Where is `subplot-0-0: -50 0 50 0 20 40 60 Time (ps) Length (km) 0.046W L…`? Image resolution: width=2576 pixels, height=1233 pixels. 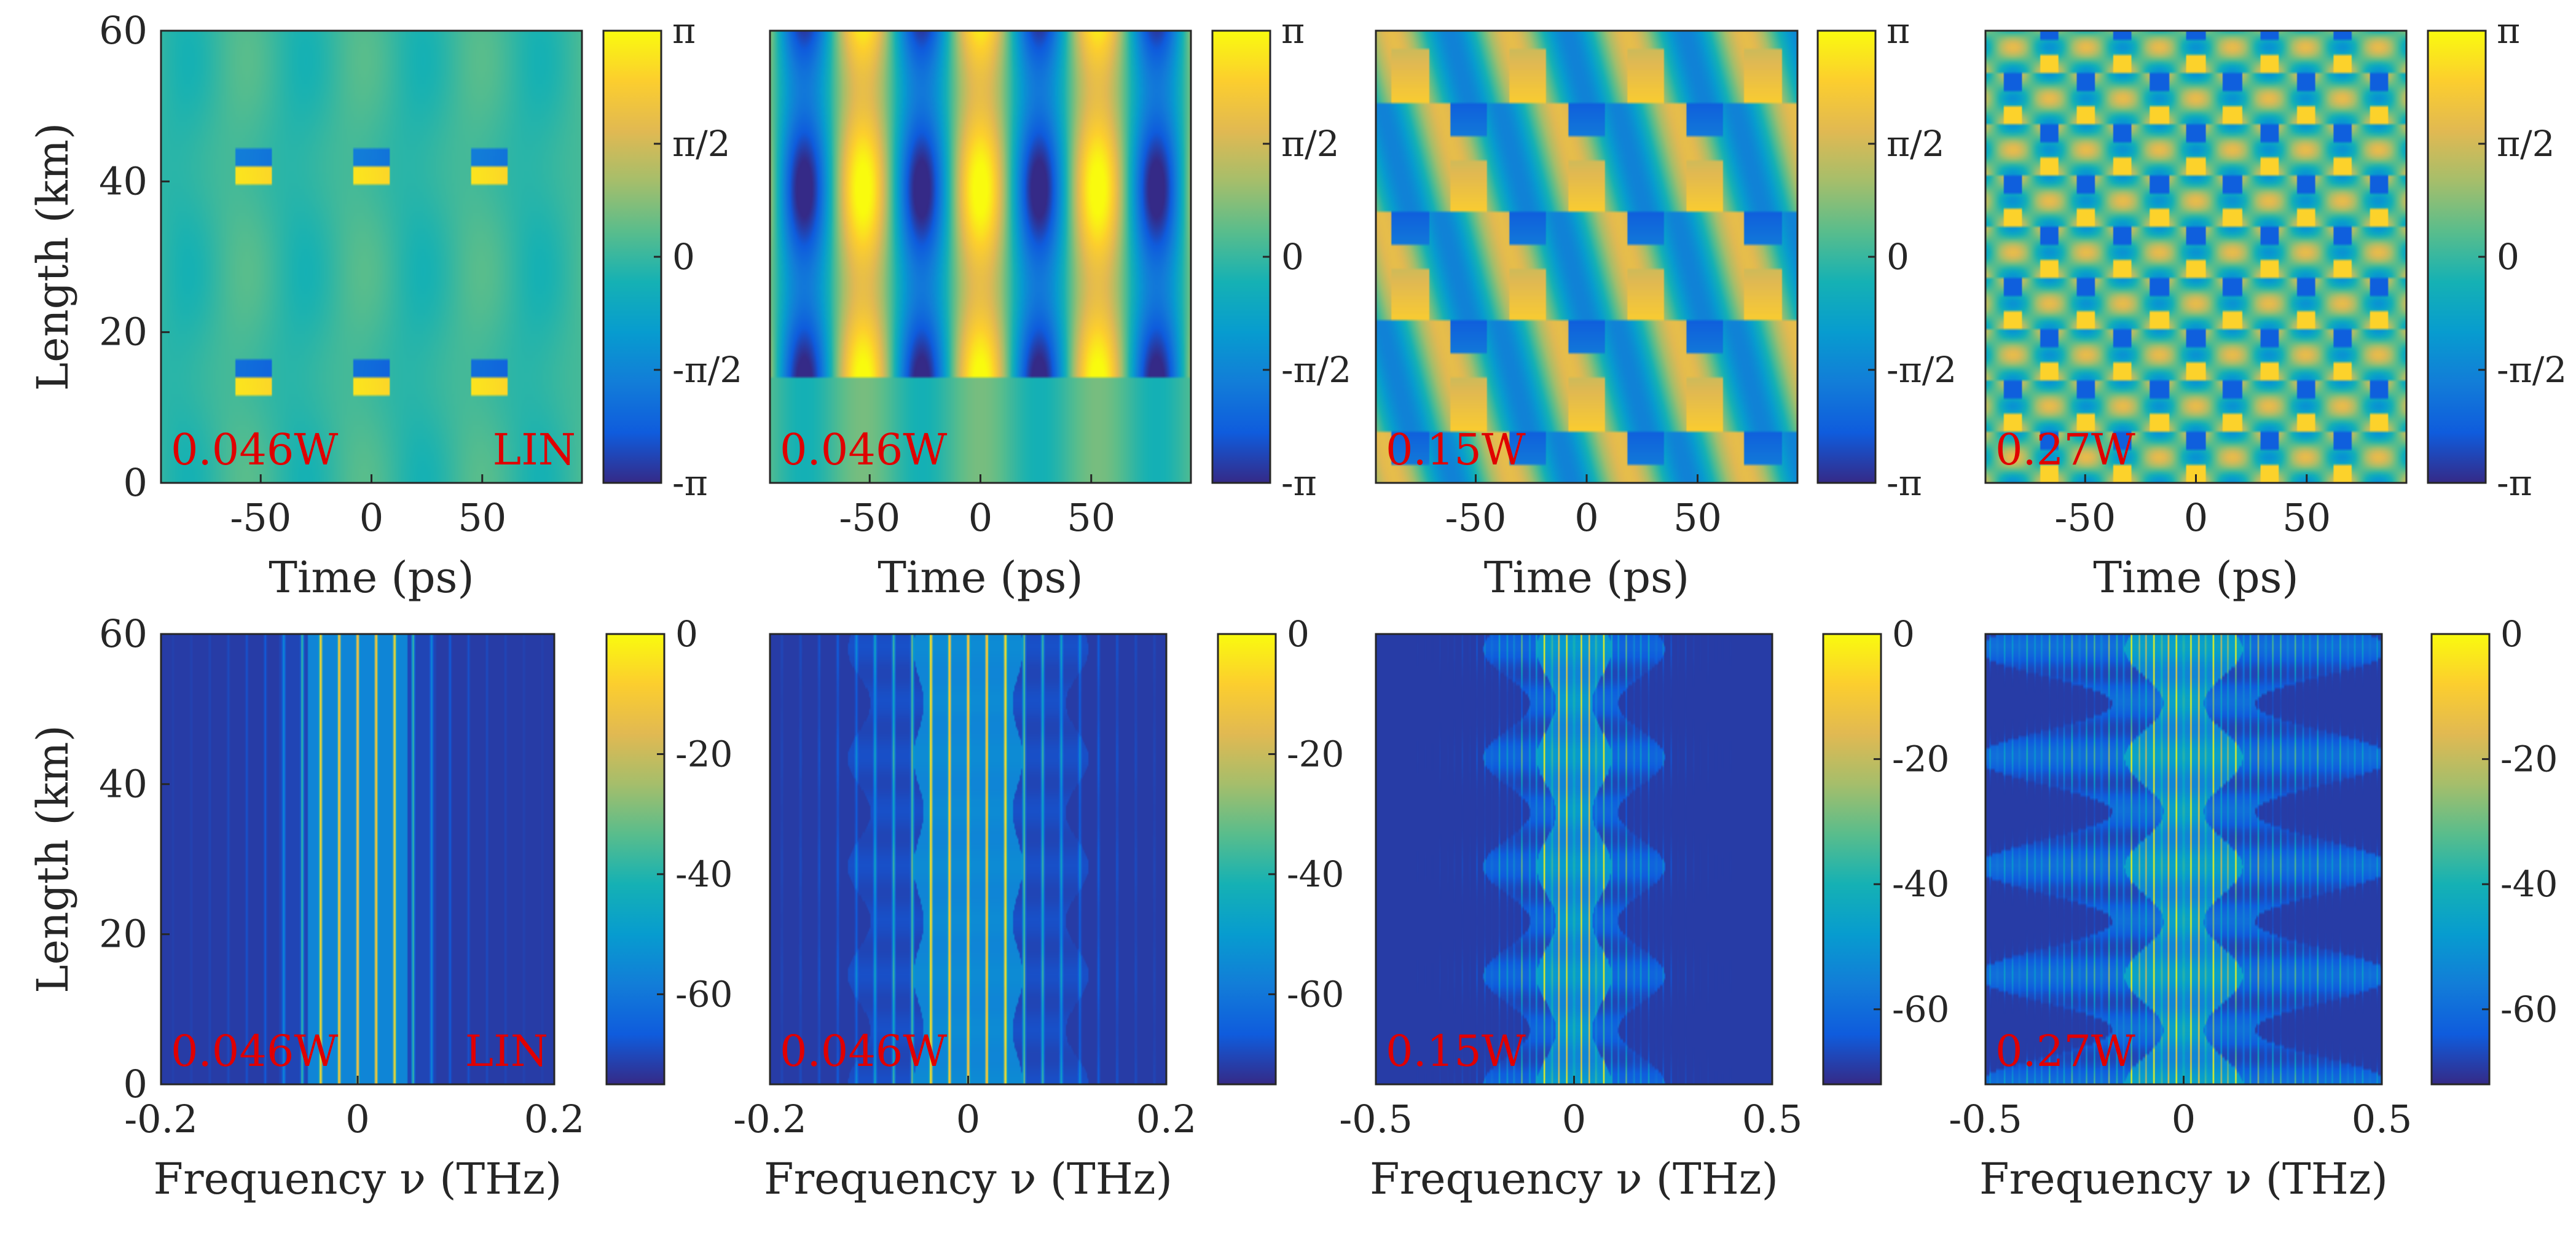
subplot-0-0: -50 0 50 0 20 40 60 Time (ps) Length (km) 0.046W L… is located at coordinates (385, 305).